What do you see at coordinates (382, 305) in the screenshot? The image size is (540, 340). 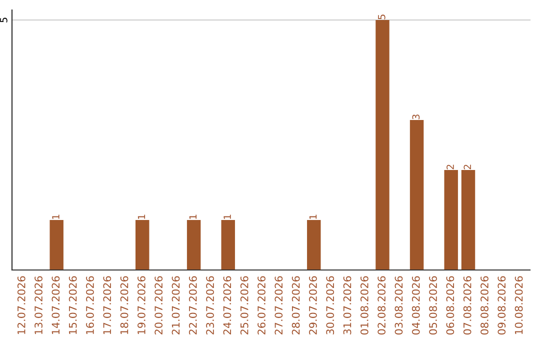 I see `x-tick-label: 02.08.2026` at bounding box center [382, 305].